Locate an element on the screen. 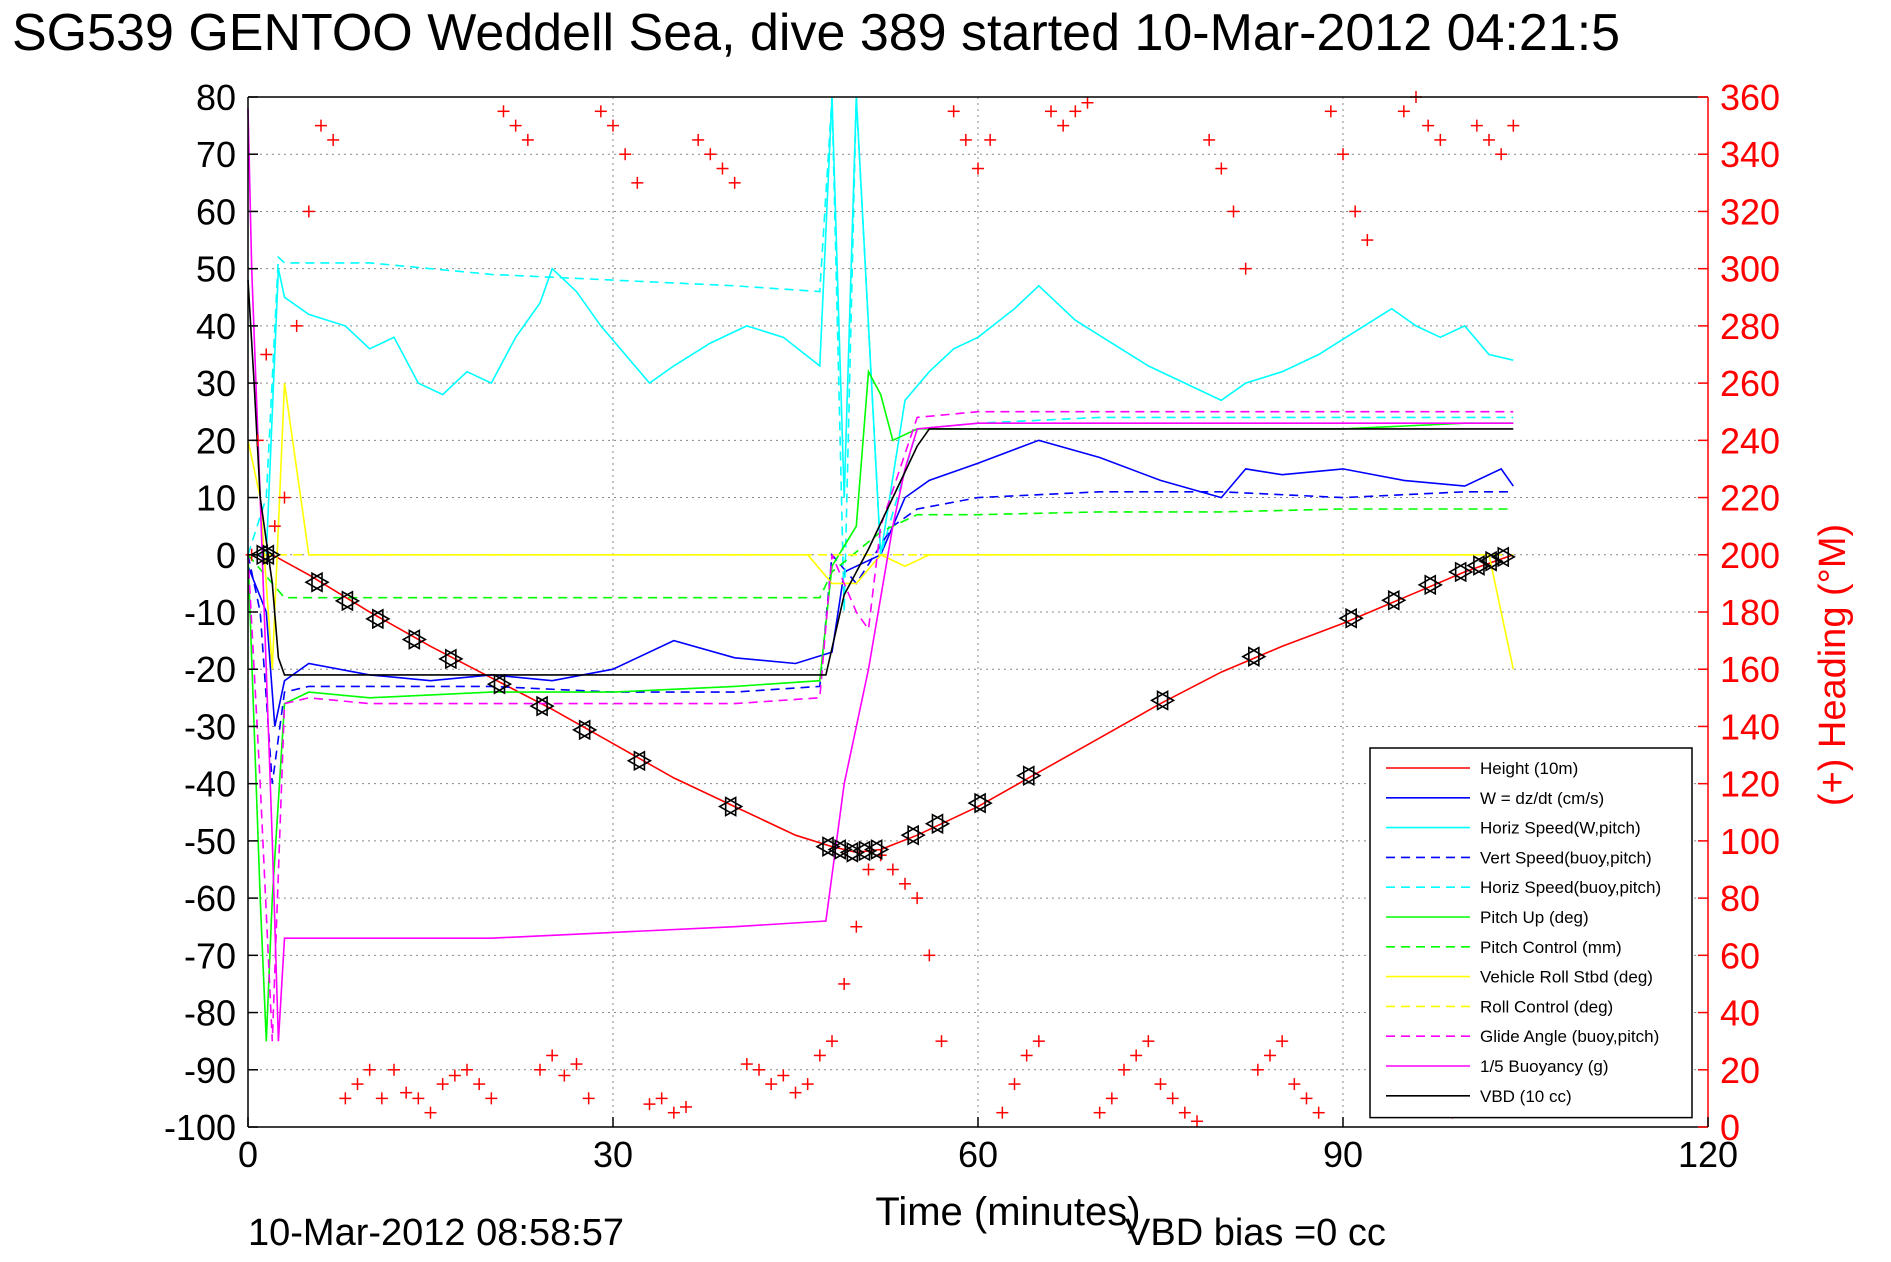 This screenshot has width=1891, height=1262. y2-tick-label: 80 is located at coordinates (1740, 898).